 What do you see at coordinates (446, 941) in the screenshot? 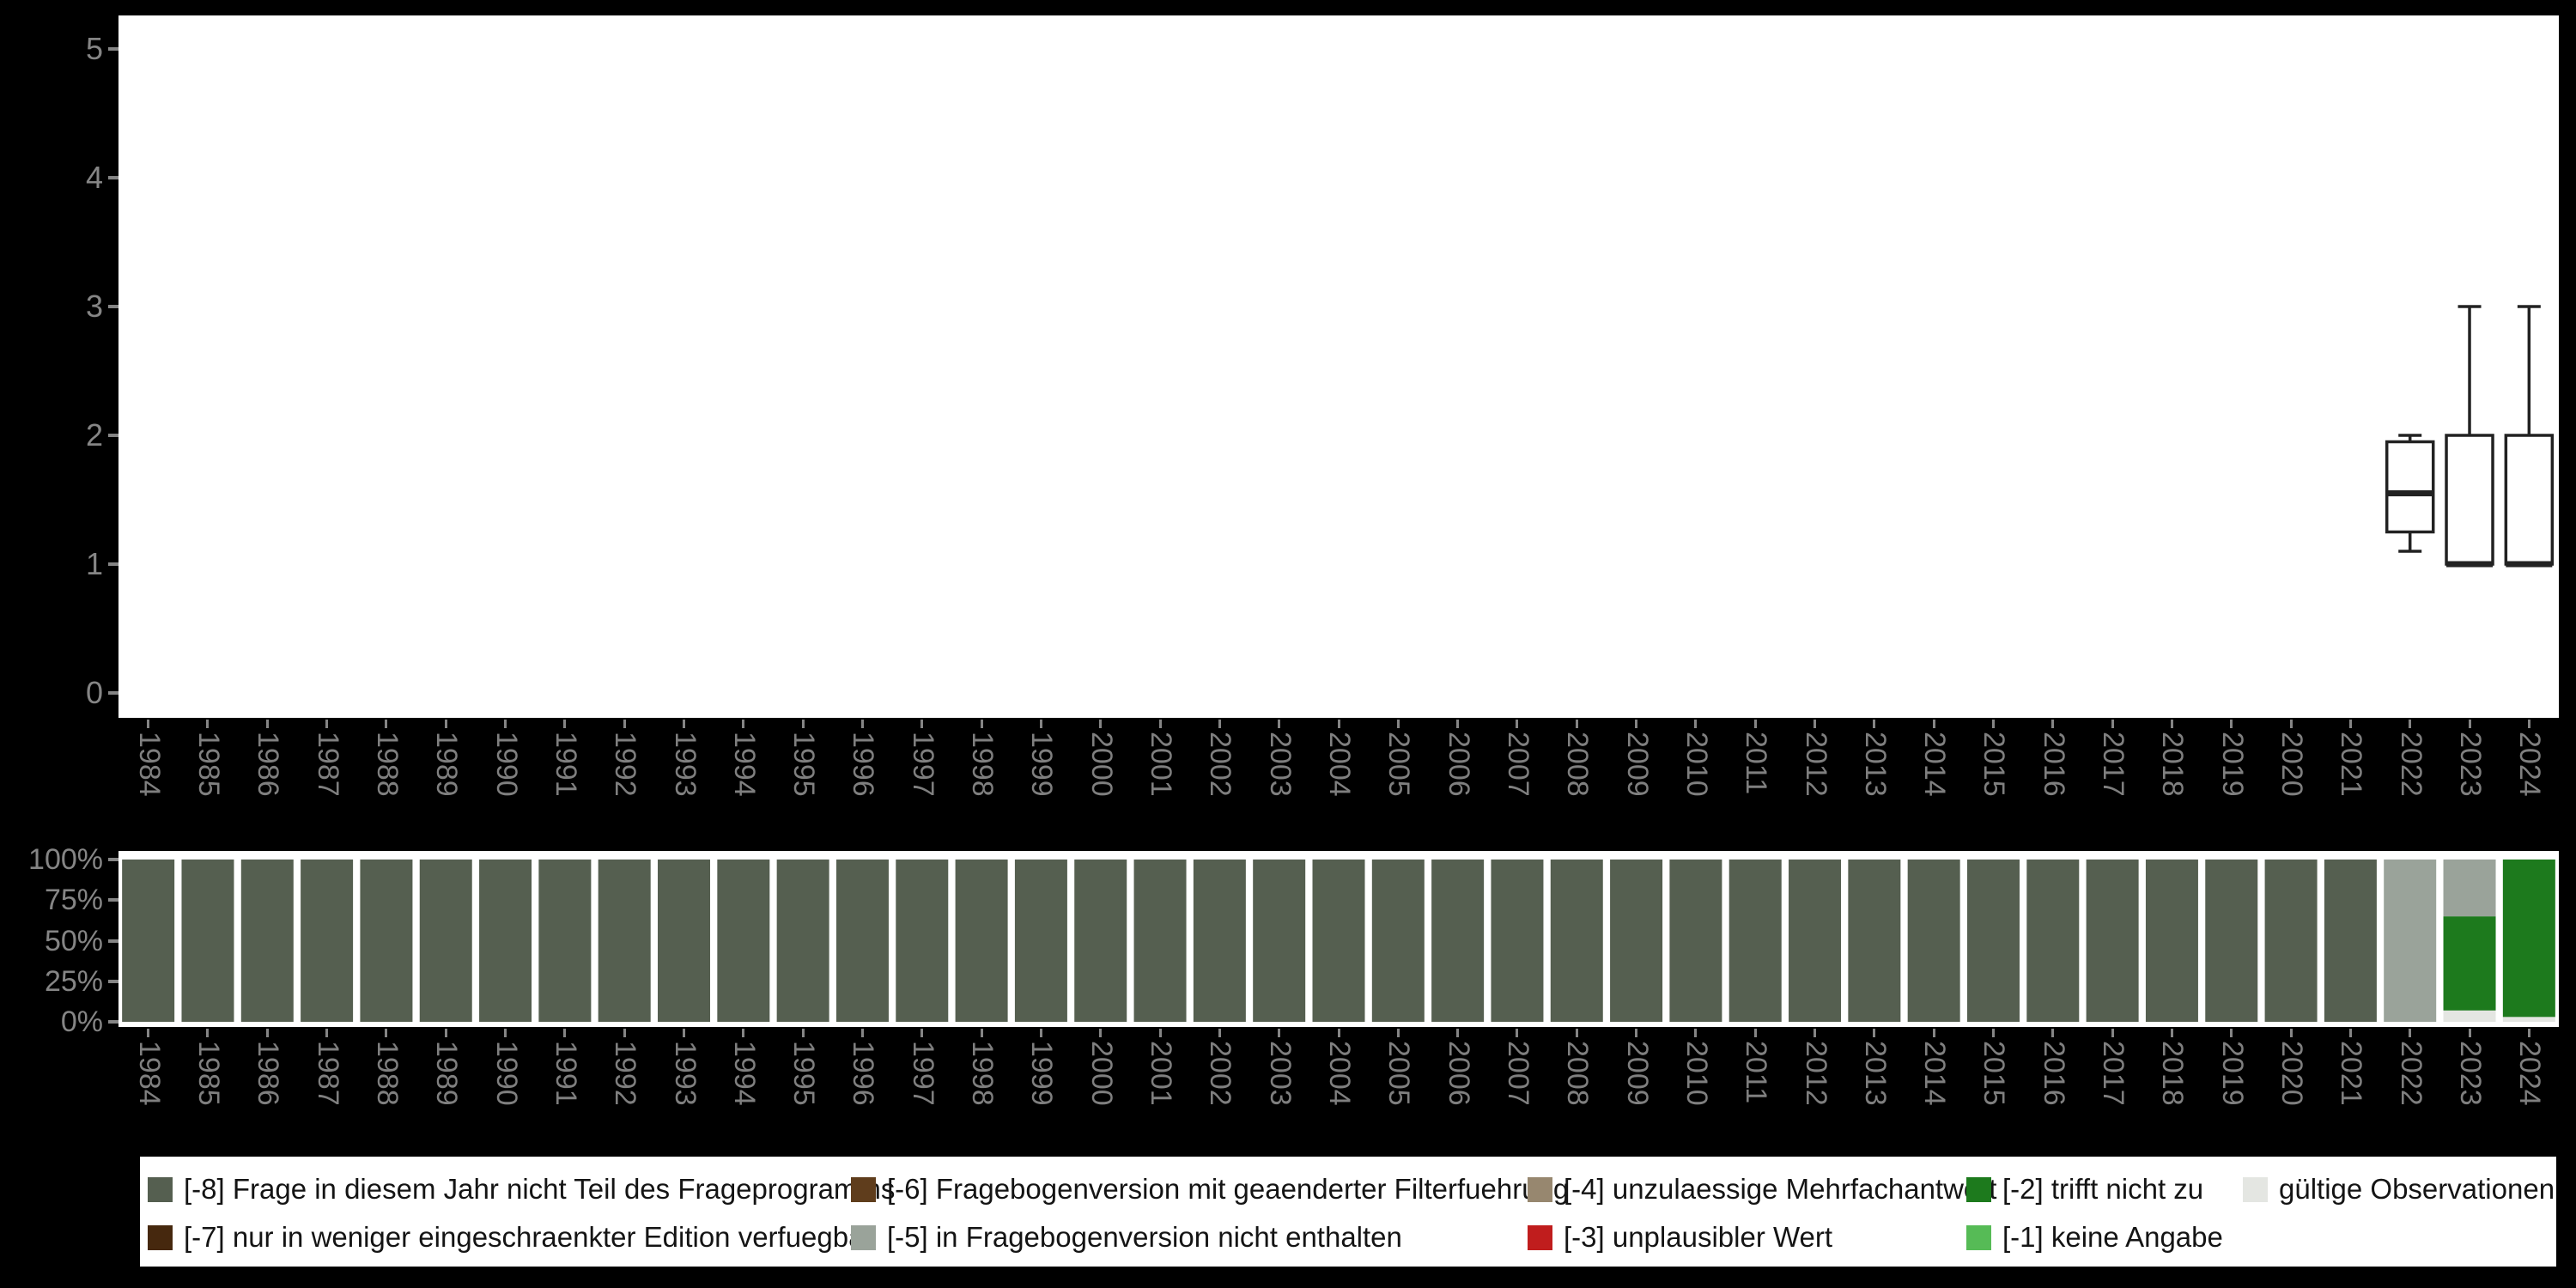
I see `bar-1989` at bounding box center [446, 941].